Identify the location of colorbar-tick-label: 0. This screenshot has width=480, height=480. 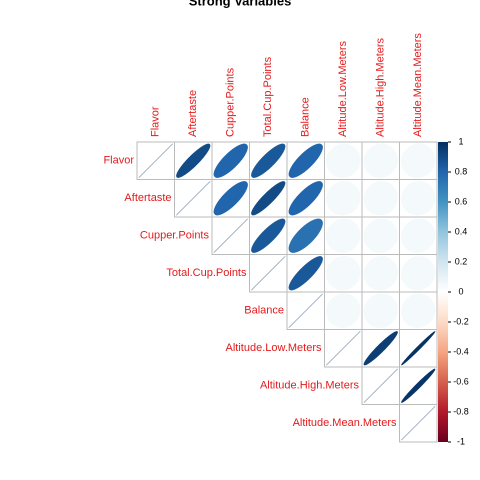
(460, 291).